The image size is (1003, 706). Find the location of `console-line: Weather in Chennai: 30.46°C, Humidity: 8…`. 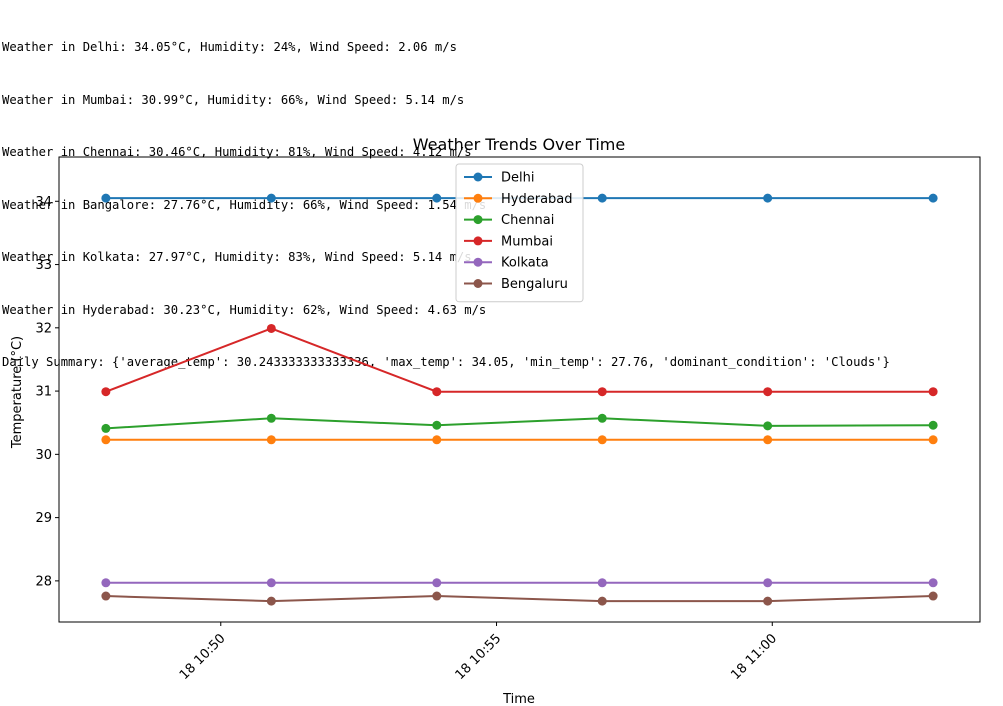

console-line: Weather in Chennai: 30.46°C, Humidity: 8… is located at coordinates (237, 152).